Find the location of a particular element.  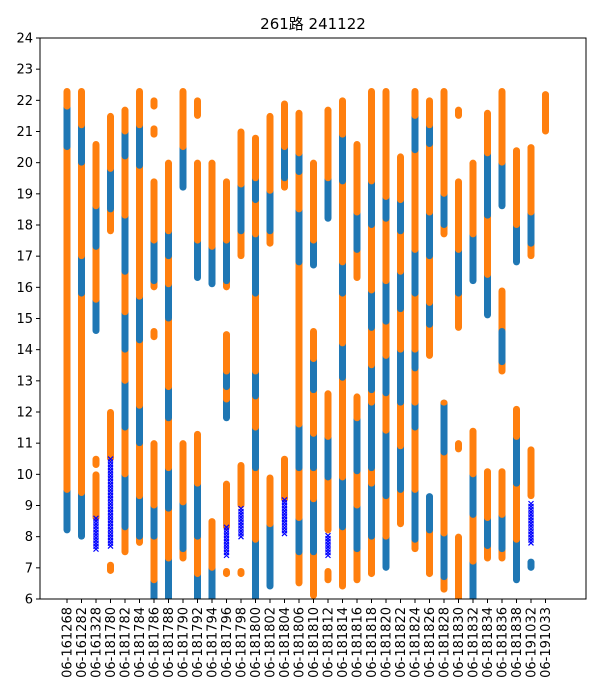

y-tick-label: 17 is located at coordinates (24, 257).